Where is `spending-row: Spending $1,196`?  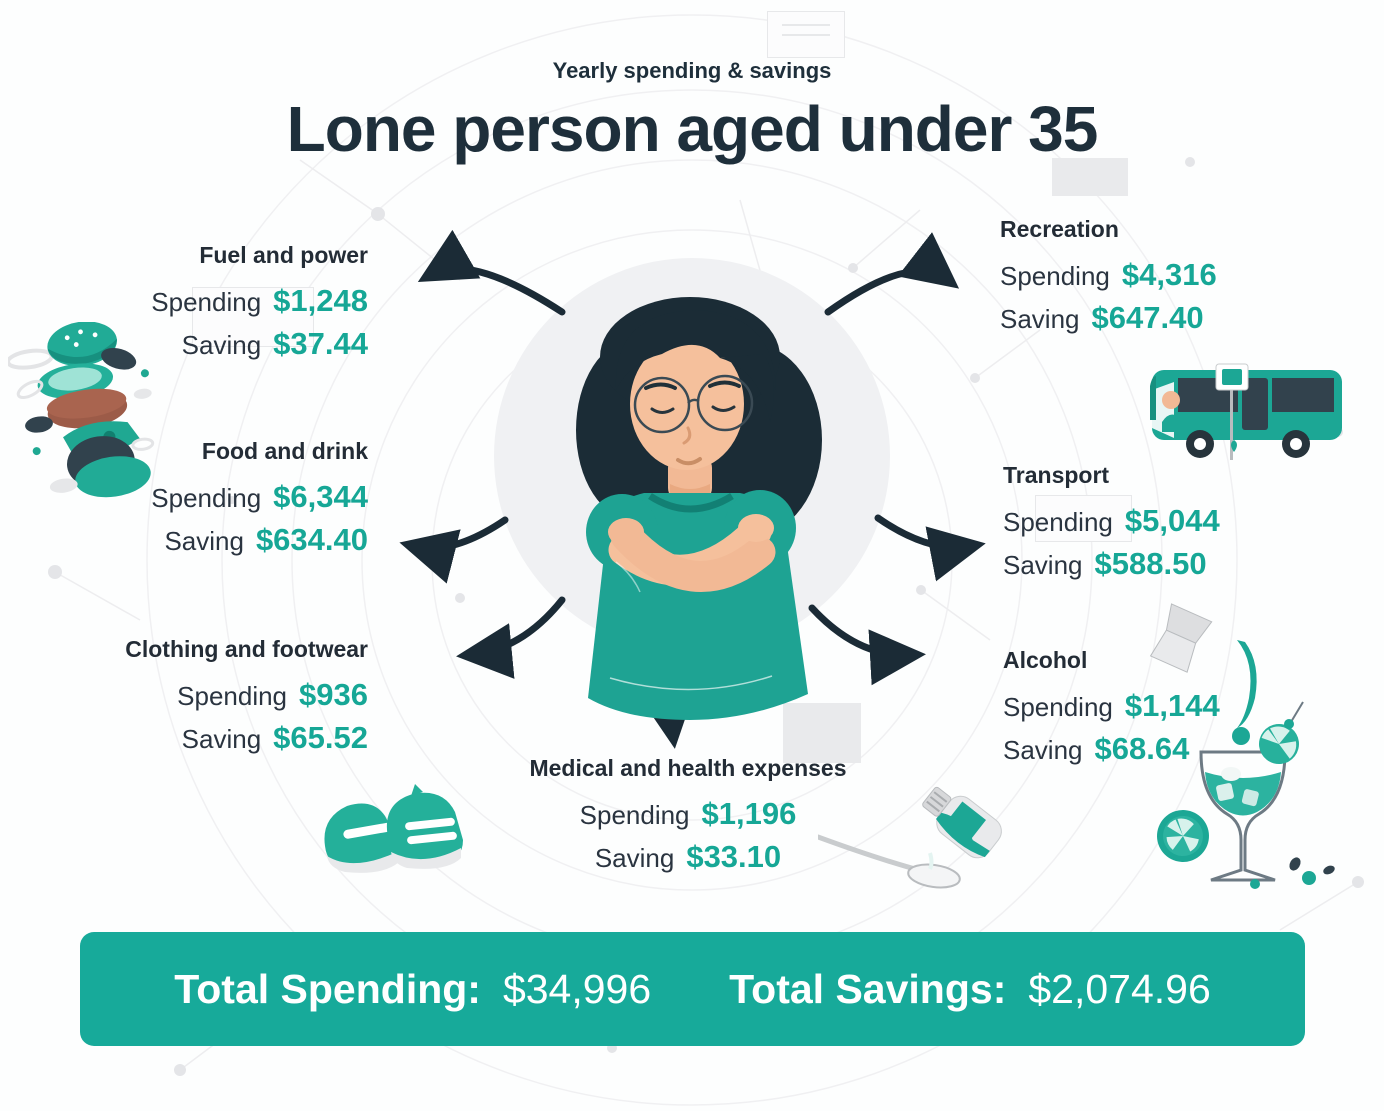
spending-row: Spending $1,196 is located at coordinates (688, 814).